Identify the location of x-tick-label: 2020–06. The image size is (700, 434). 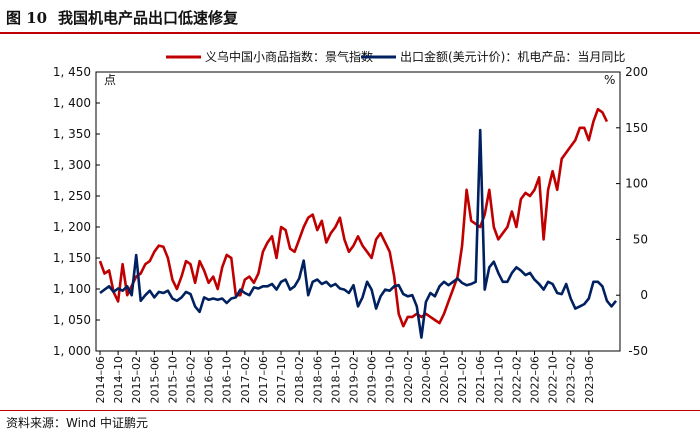
(426, 380).